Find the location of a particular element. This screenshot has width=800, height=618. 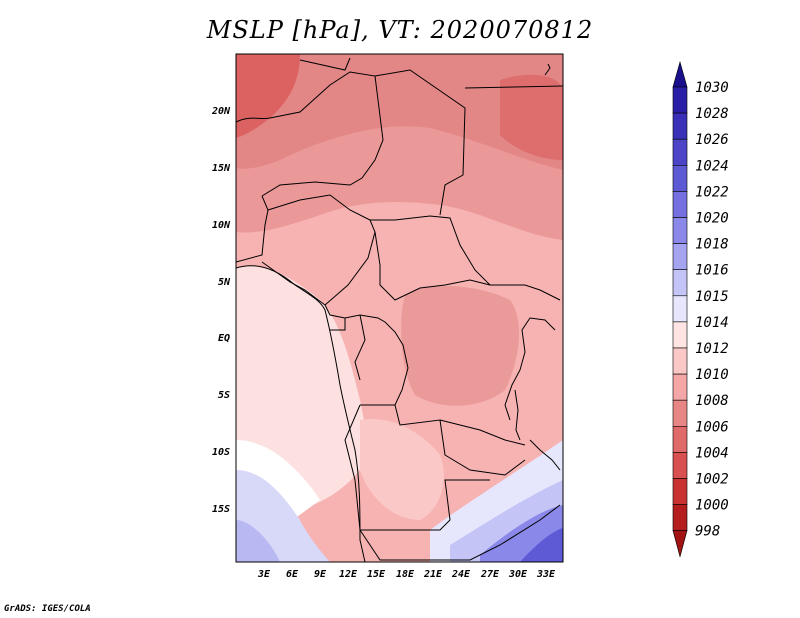

colorbar-label: 1030 is located at coordinates (712, 88).